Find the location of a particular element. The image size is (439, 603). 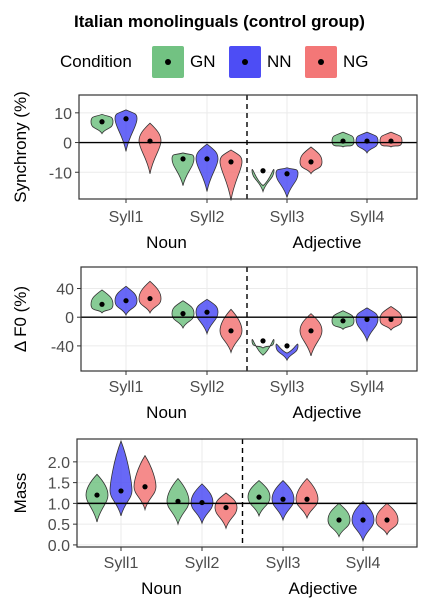

median-point-ng-syll4 is located at coordinates (386, 519).